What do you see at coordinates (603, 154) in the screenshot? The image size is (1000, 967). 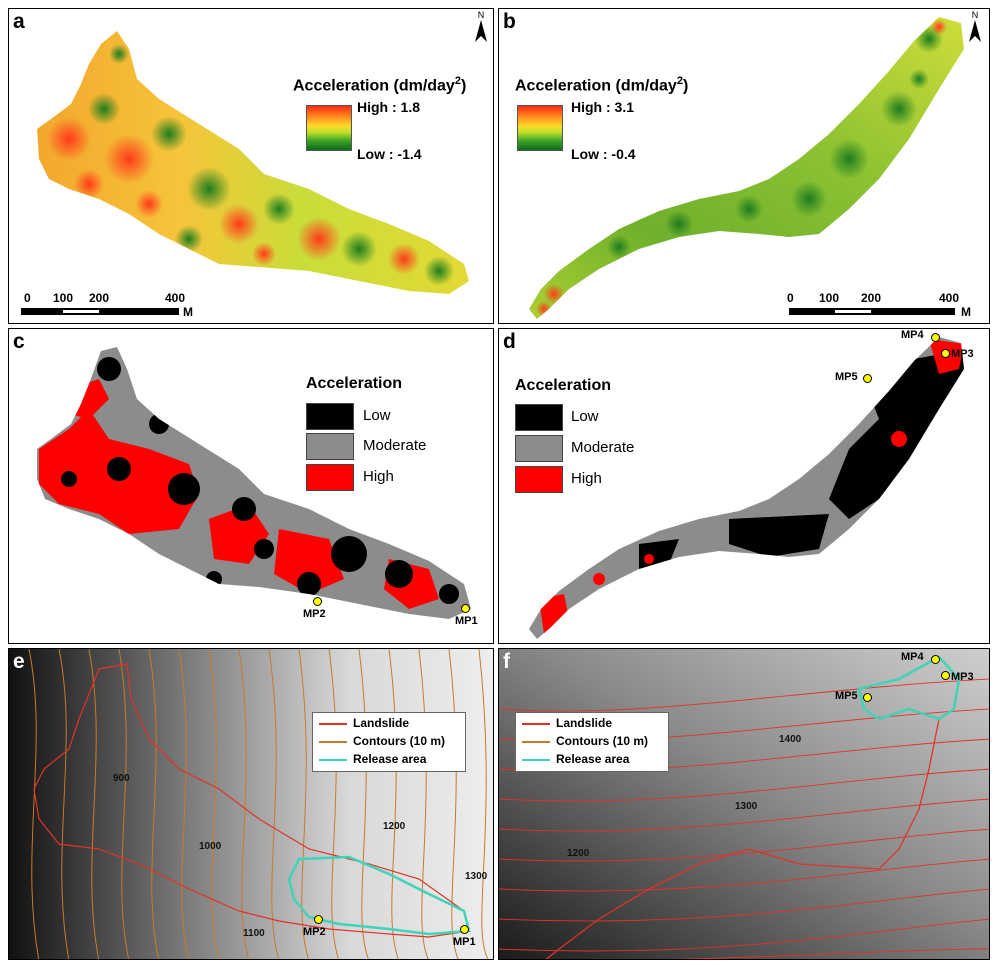 I see `legend-low: Low : -0.4` at bounding box center [603, 154].